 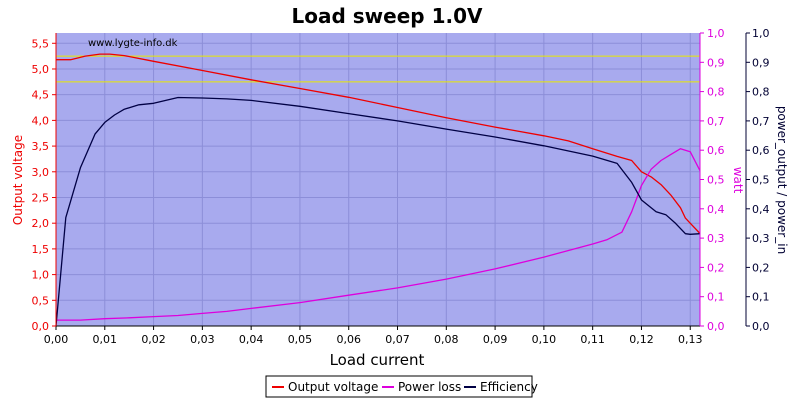 I want to click on efficiency-tick-label: 0,2, so click(x=761, y=267).